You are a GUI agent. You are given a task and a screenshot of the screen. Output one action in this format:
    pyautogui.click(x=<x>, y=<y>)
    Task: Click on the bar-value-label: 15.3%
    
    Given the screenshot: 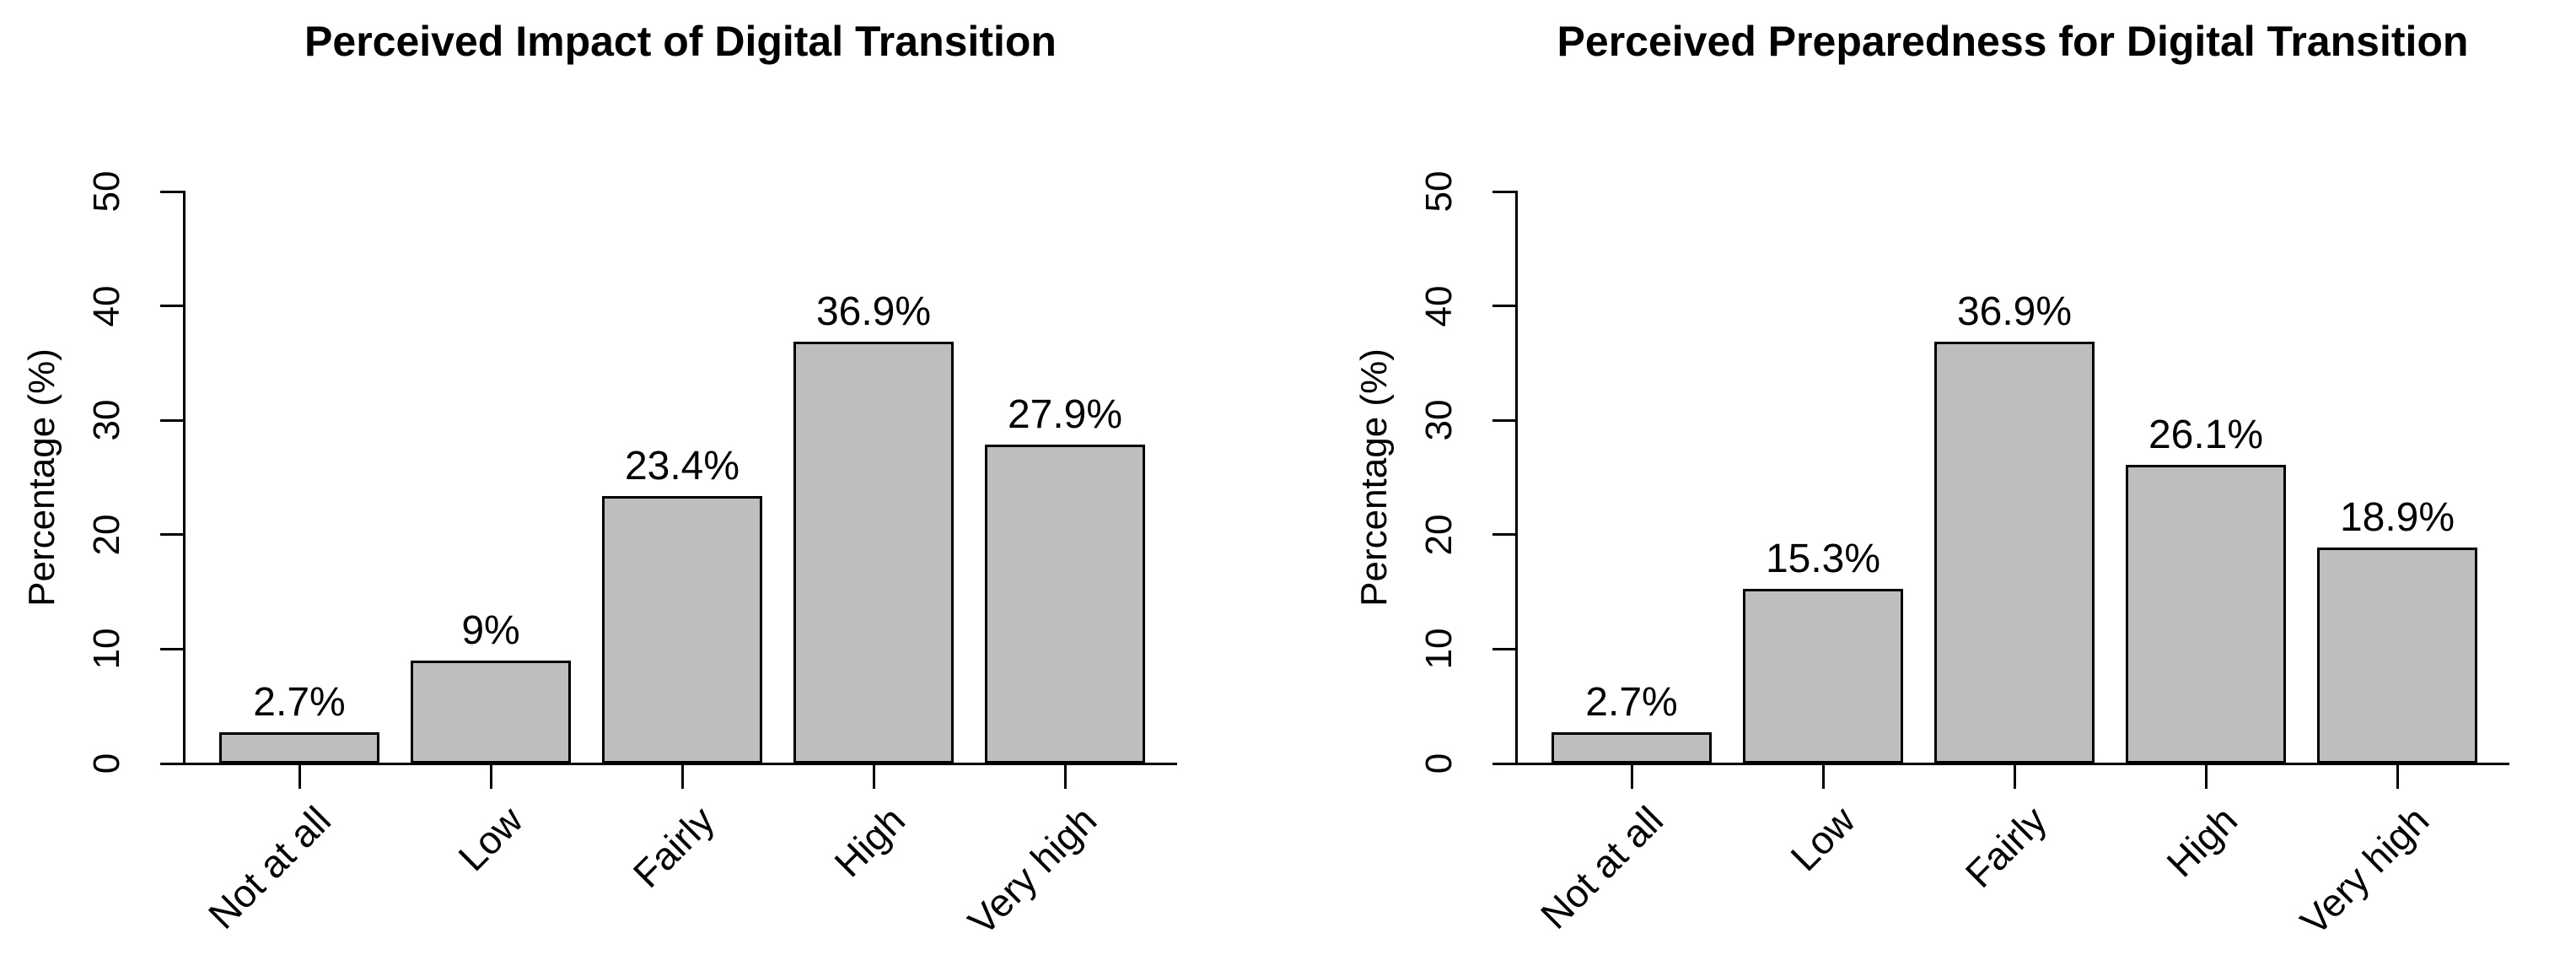 What is the action you would take?
    pyautogui.click(x=1823, y=559)
    